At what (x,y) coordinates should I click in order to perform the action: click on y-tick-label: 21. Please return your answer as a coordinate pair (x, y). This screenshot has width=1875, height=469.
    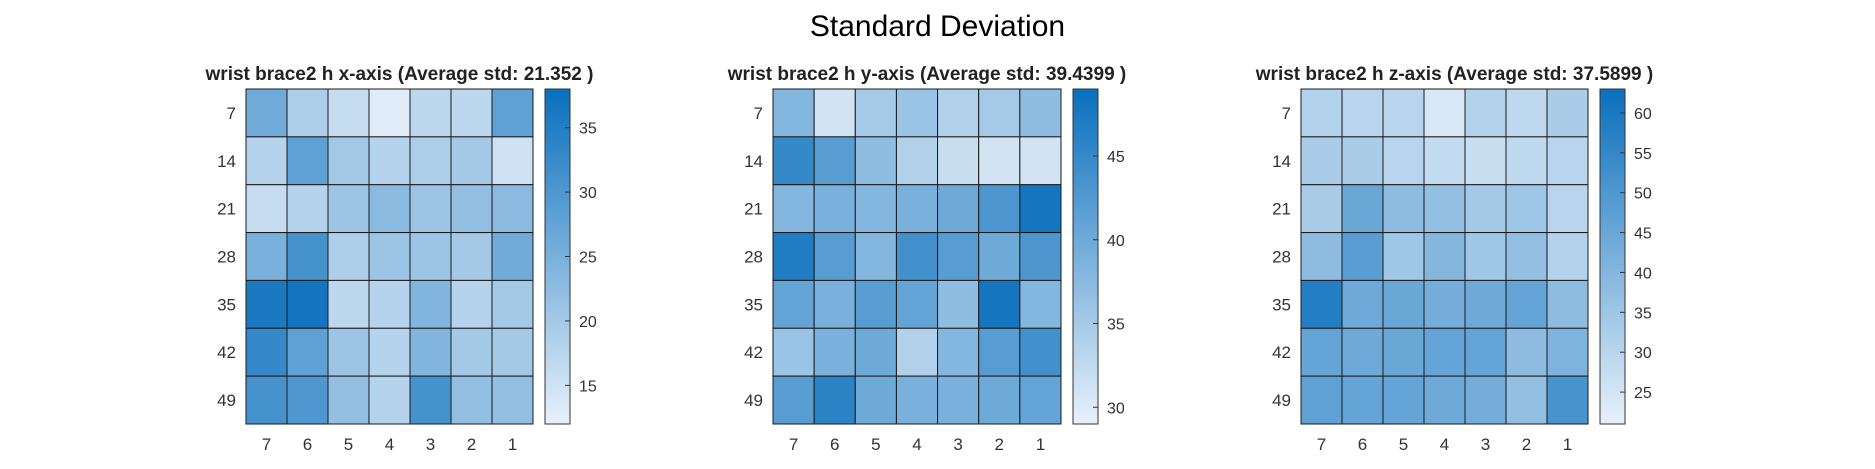
    Looking at the image, I should click on (753, 209).